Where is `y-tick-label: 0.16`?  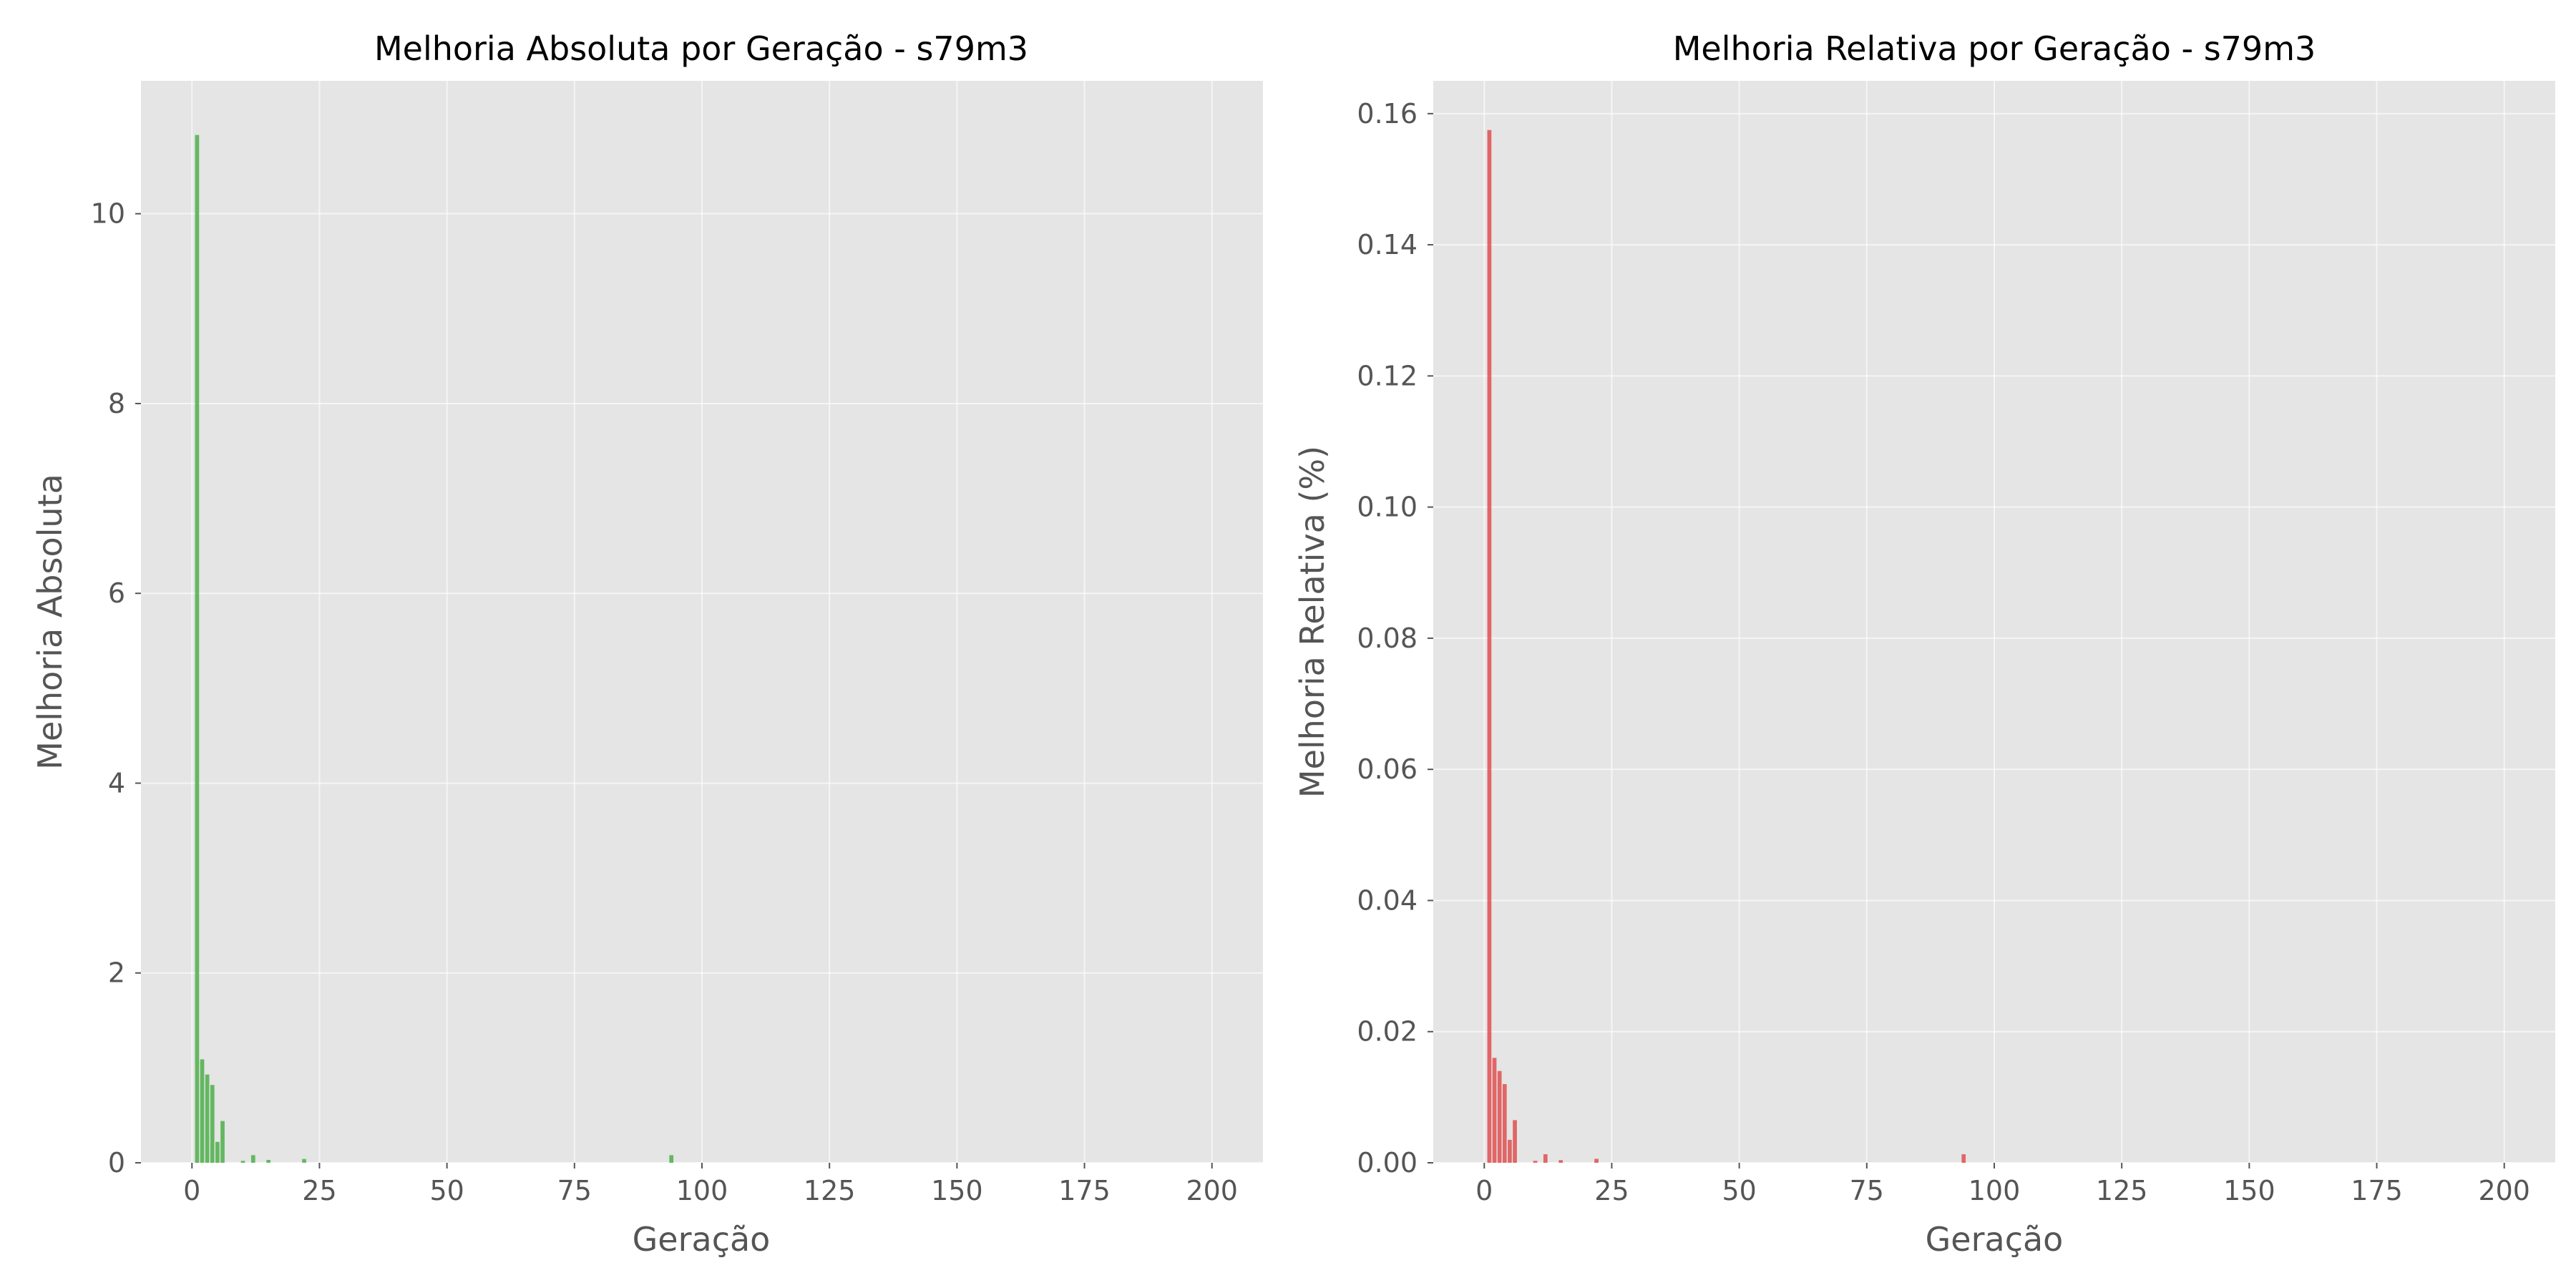 y-tick-label: 0.16 is located at coordinates (1387, 114).